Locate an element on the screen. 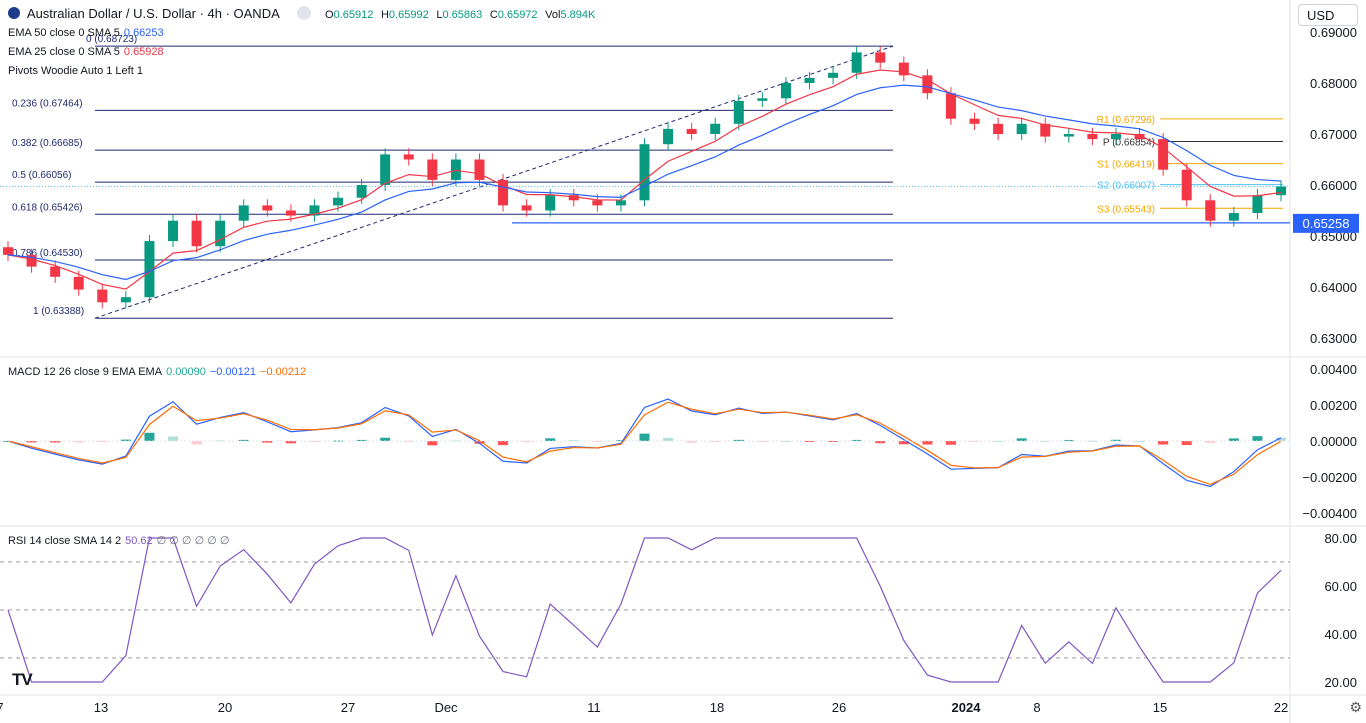  macd-hist-value: 0.00090 is located at coordinates (186, 372).